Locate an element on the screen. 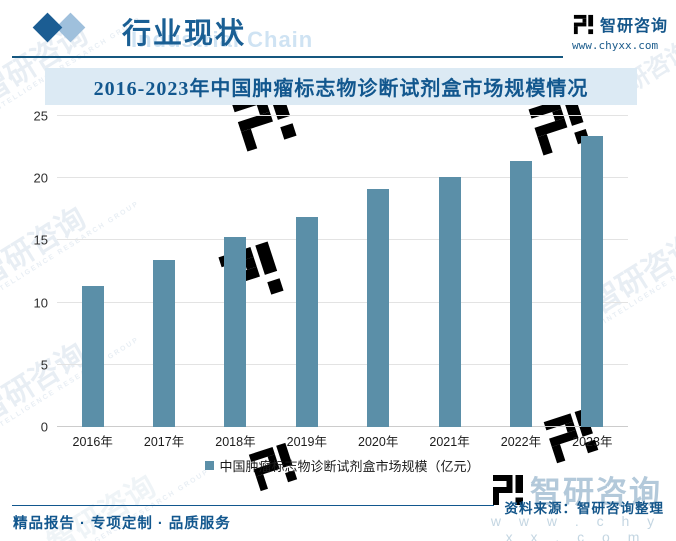  header-divider is located at coordinates (287, 57).